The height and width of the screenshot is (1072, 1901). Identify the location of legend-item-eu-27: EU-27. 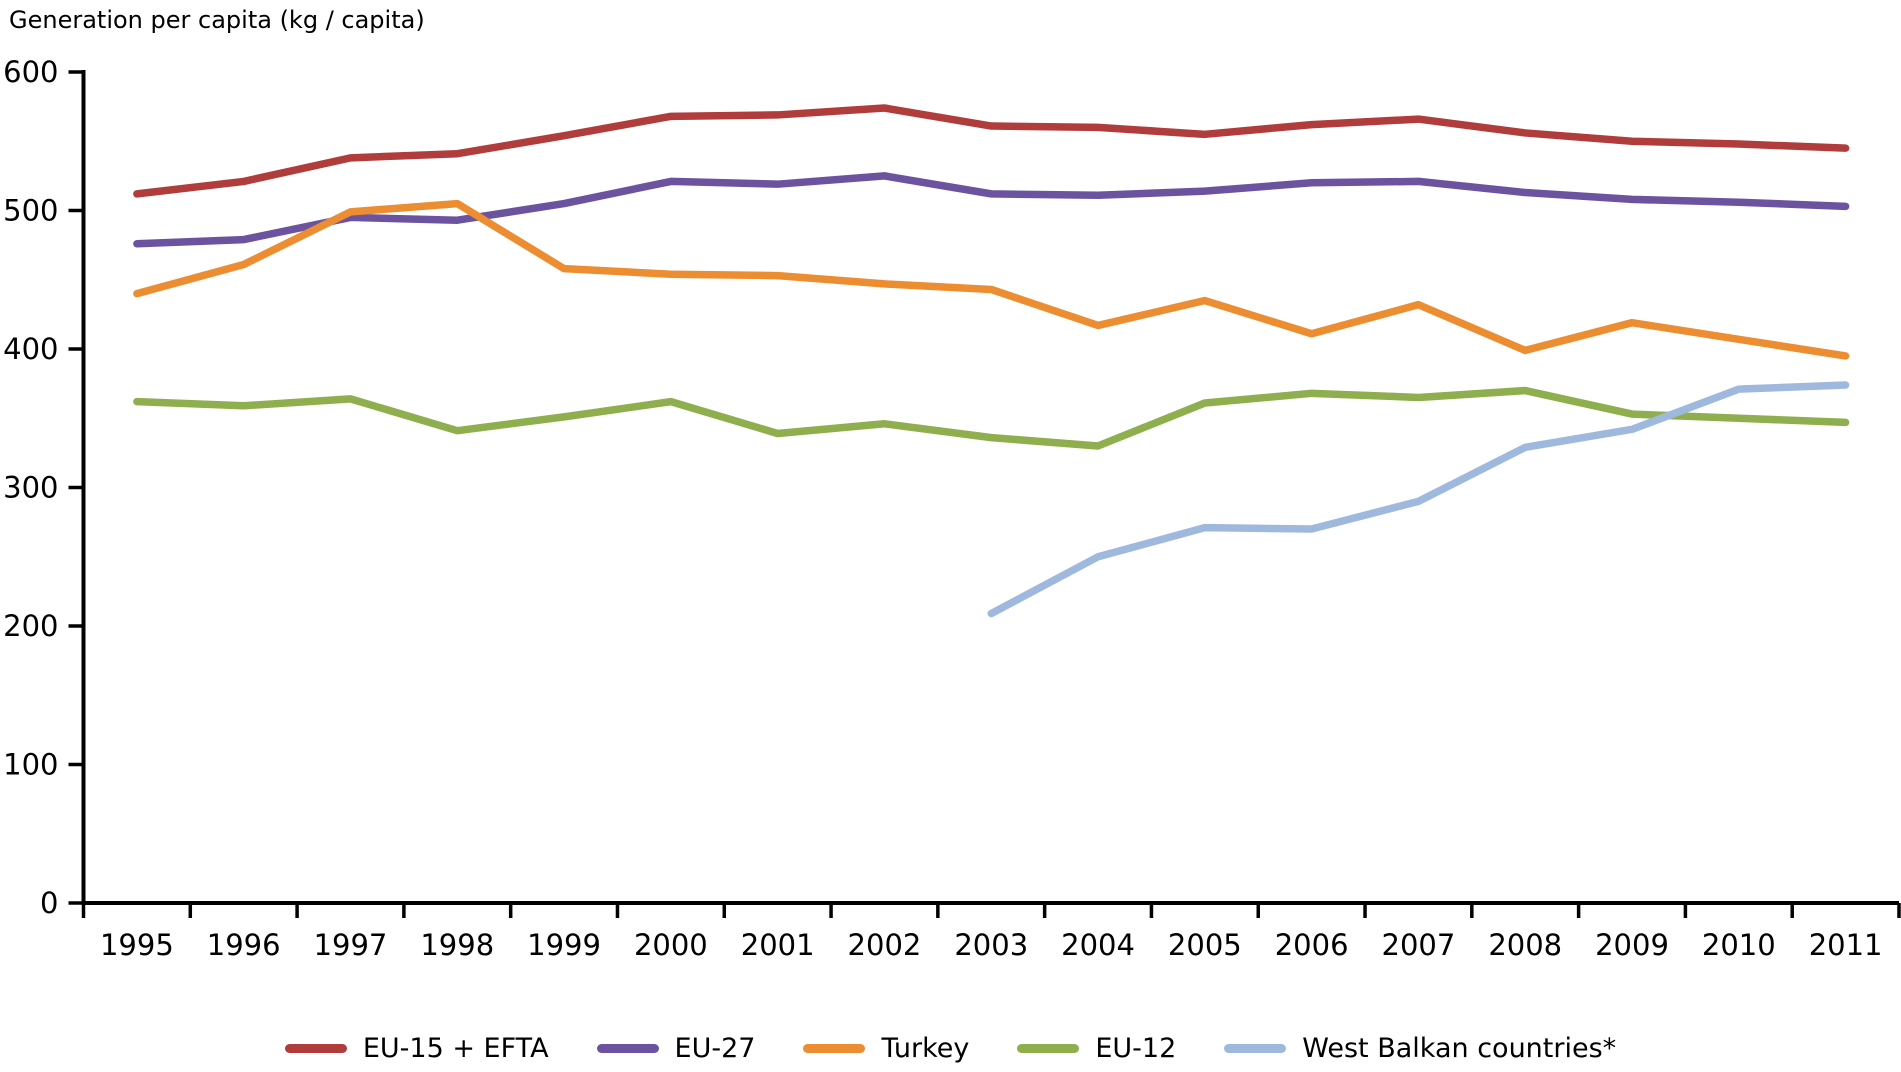
(676, 1048).